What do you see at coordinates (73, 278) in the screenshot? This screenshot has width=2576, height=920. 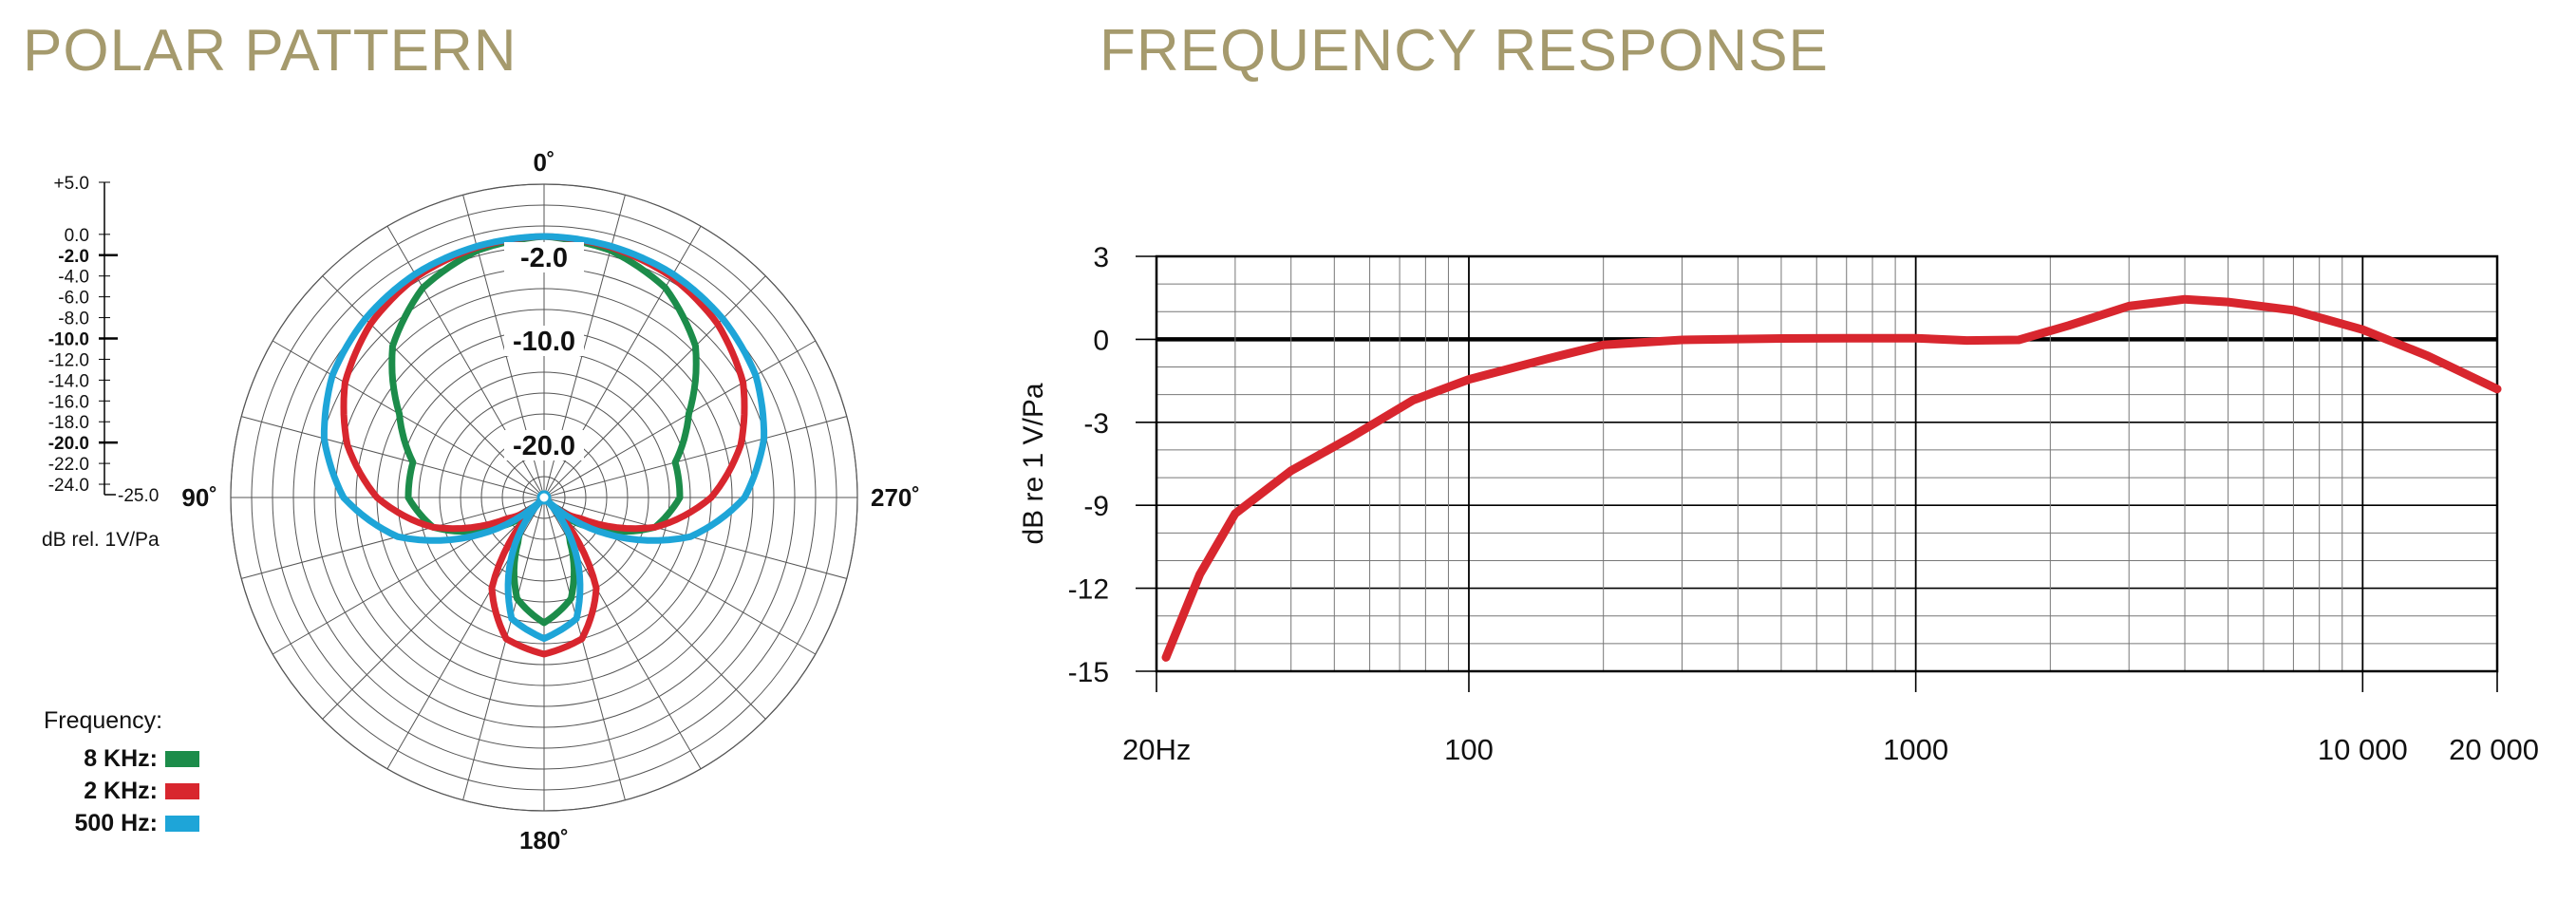 I see `scale-label: -4.0` at bounding box center [73, 278].